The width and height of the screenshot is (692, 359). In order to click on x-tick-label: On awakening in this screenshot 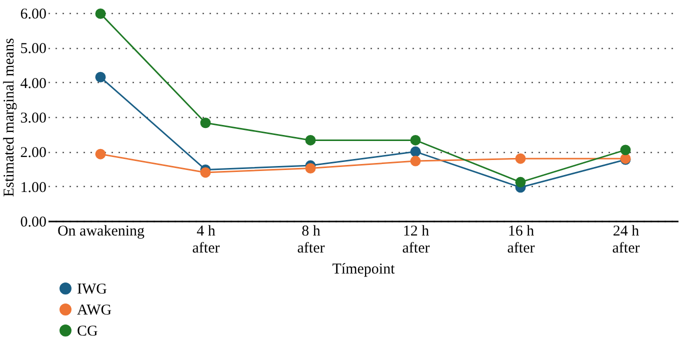, I will do `click(101, 232)`.